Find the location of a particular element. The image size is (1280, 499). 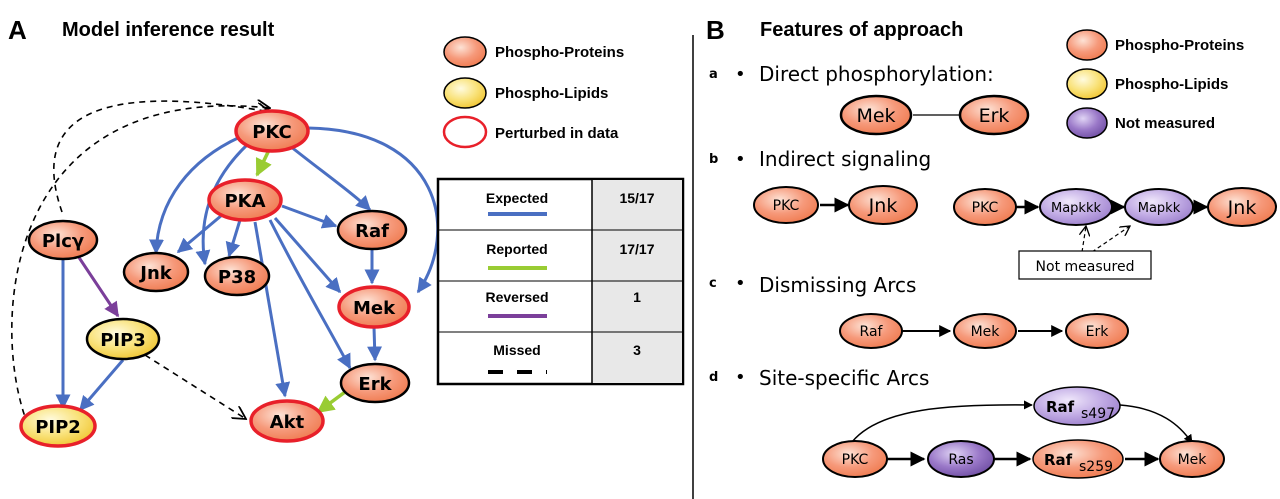

site-node-mek-label: Mek is located at coordinates (1193, 460).